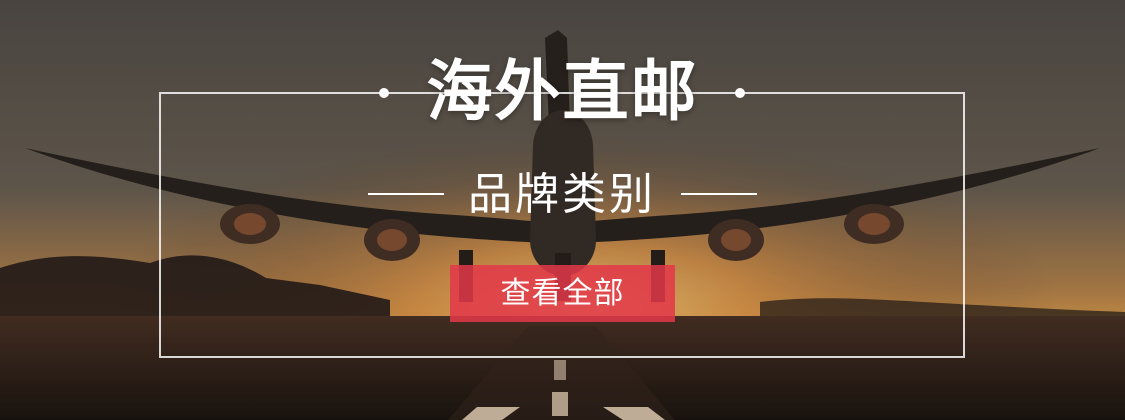  What do you see at coordinates (384, 93) in the screenshot?
I see `title-left-dot` at bounding box center [384, 93].